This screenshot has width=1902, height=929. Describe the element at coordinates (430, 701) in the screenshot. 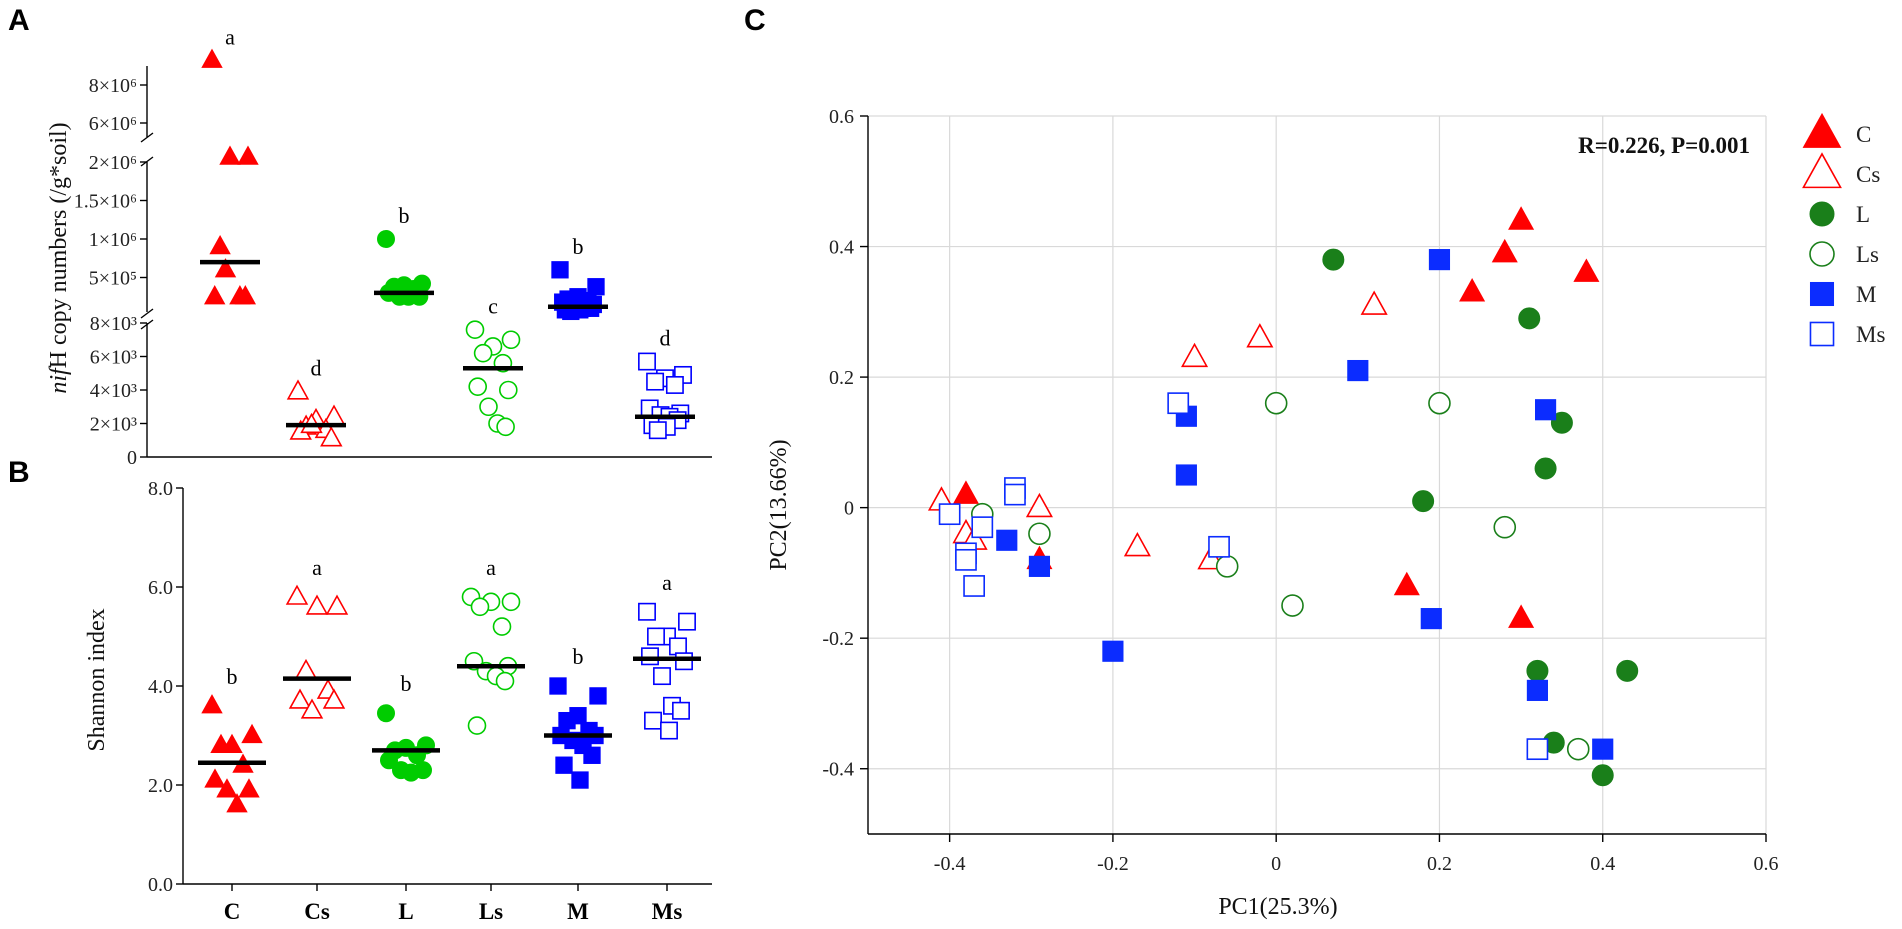

I see `panel-b-axes: 0.0 2.0 4.0 6.0 8.0 C Cs L Ls M Ms` at that location.